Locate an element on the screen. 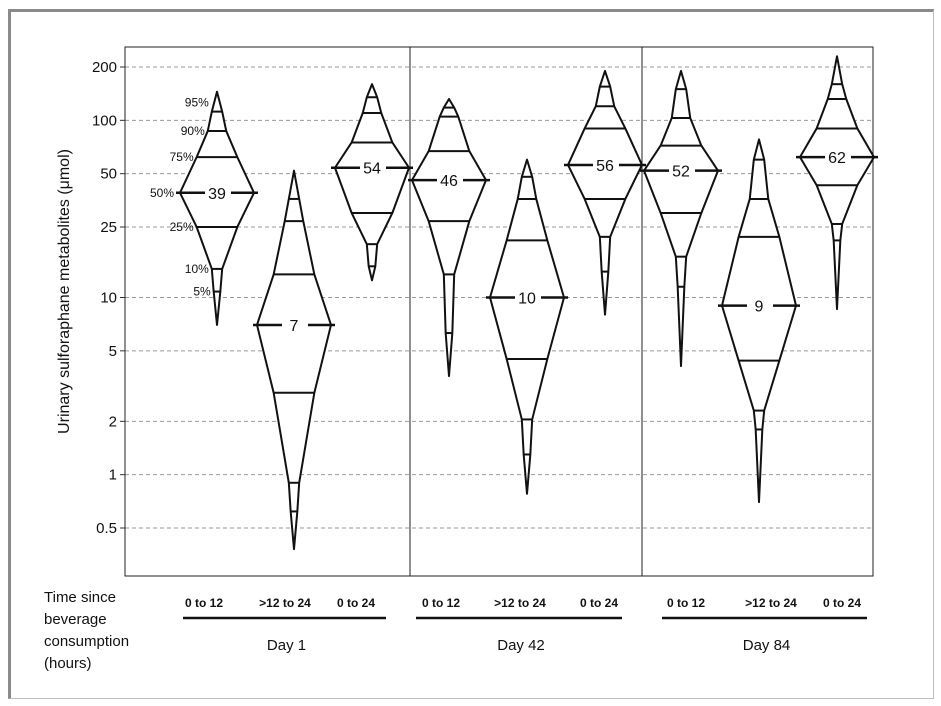 This screenshot has width=941, height=706. violin-1-3: 54 is located at coordinates (372, 182).